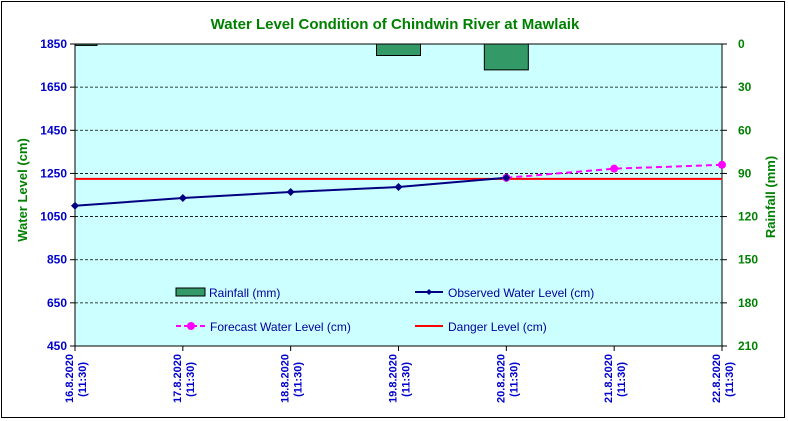  Describe the element at coordinates (178, 378) in the screenshot. I see `x-tick-date: 17.8.2020` at that location.